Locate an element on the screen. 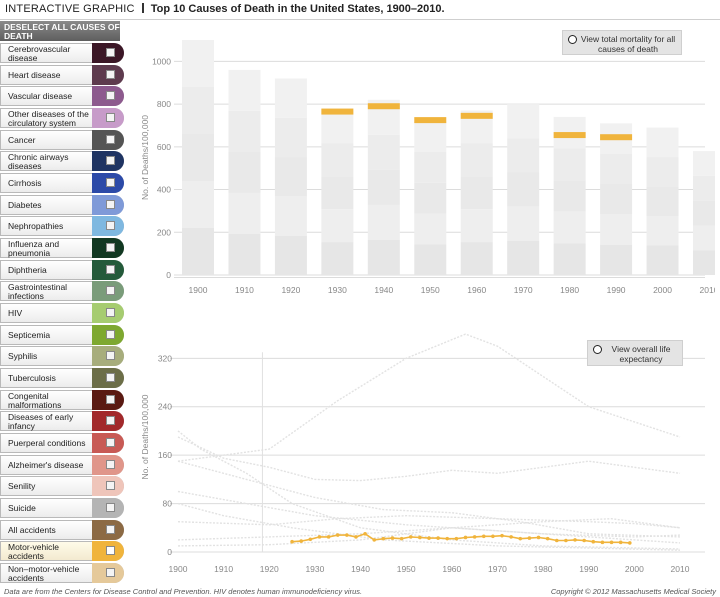  x-tick-label: 1940 is located at coordinates (360, 569).